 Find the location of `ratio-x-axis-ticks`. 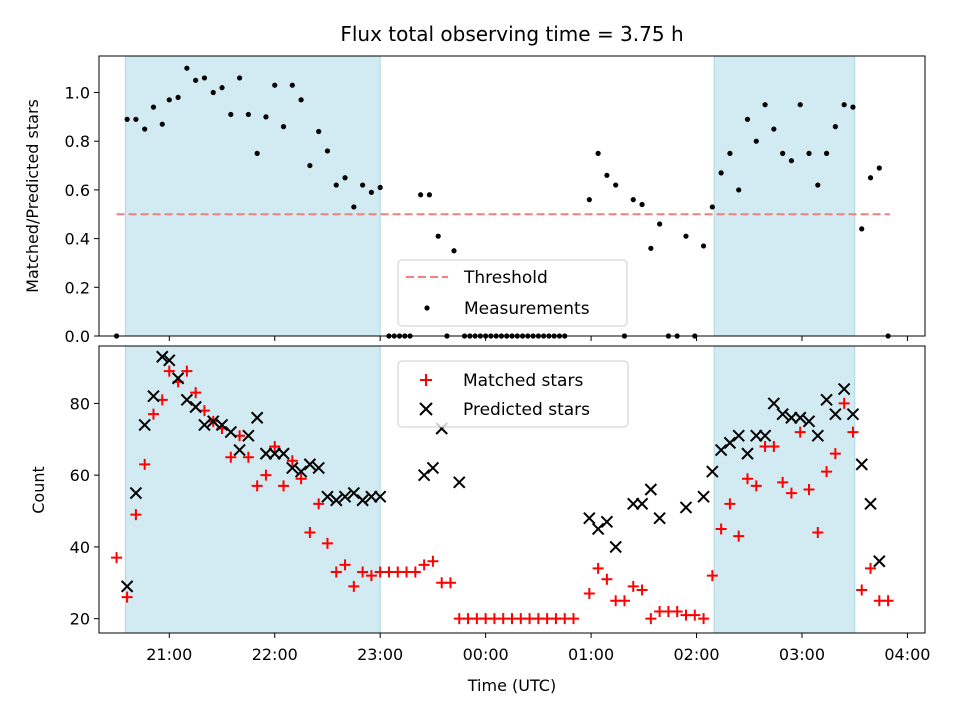

ratio-x-axis-ticks is located at coordinates (538, 338).